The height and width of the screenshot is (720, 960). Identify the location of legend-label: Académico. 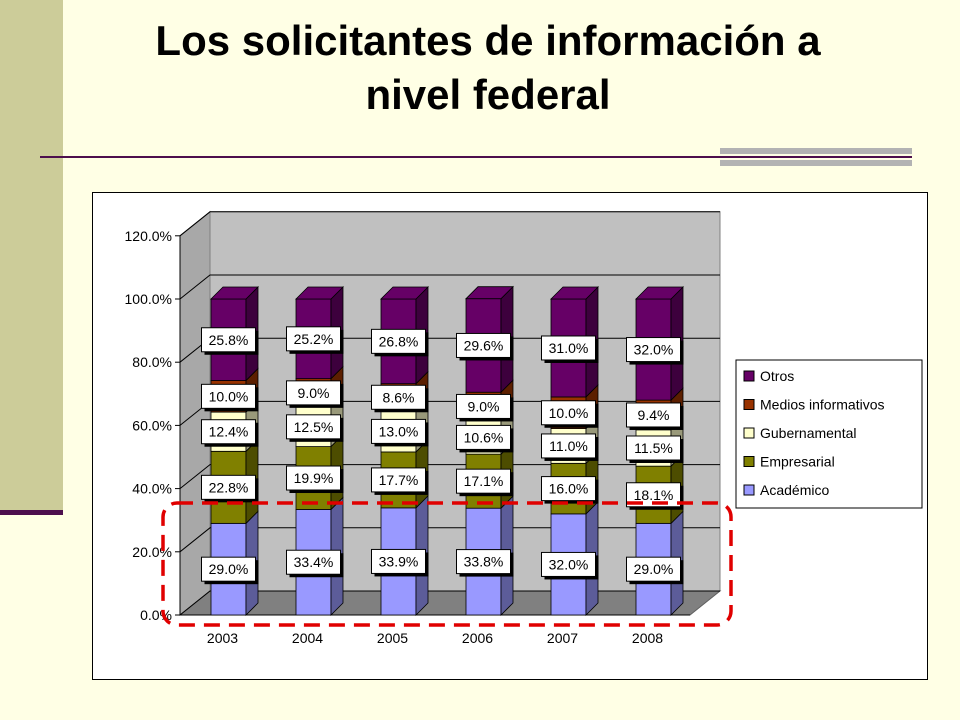
(794, 490).